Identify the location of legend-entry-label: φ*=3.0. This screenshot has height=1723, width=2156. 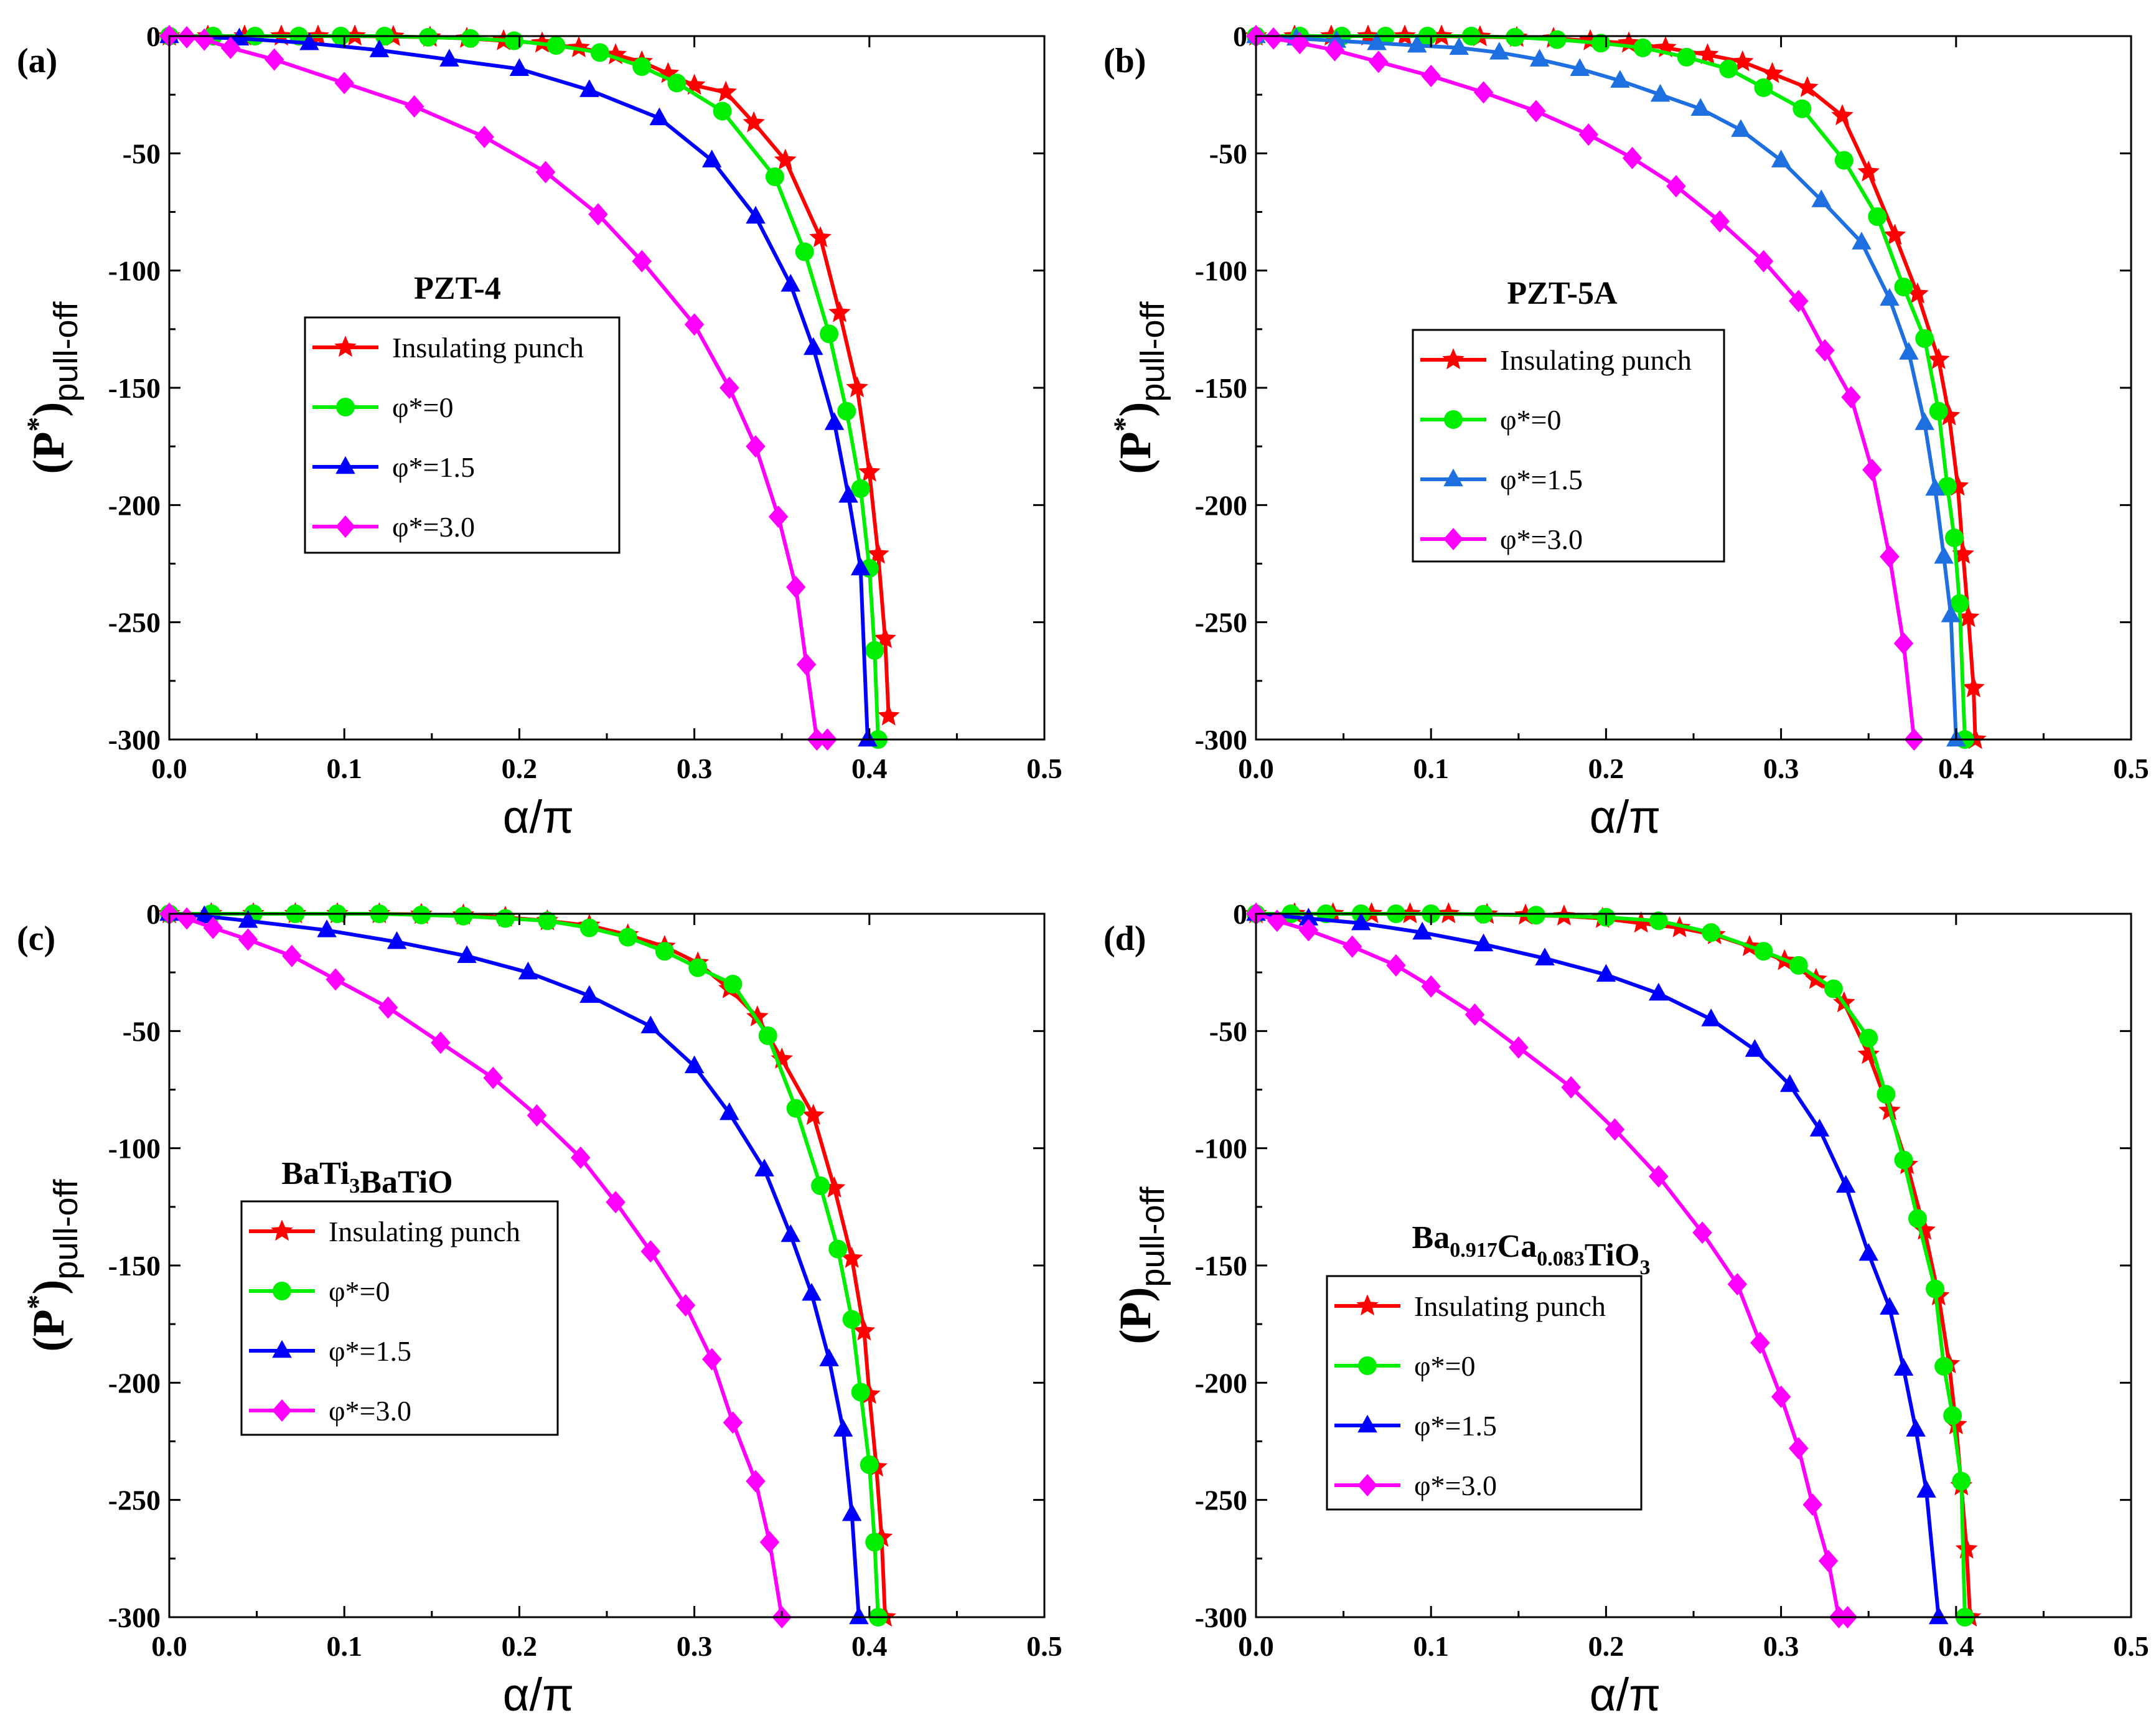
(1455, 1485).